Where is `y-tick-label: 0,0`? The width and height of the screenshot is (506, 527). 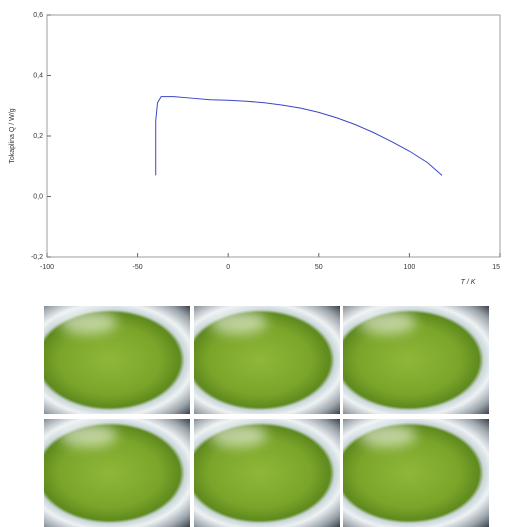 y-tick-label: 0,0 is located at coordinates (38, 196).